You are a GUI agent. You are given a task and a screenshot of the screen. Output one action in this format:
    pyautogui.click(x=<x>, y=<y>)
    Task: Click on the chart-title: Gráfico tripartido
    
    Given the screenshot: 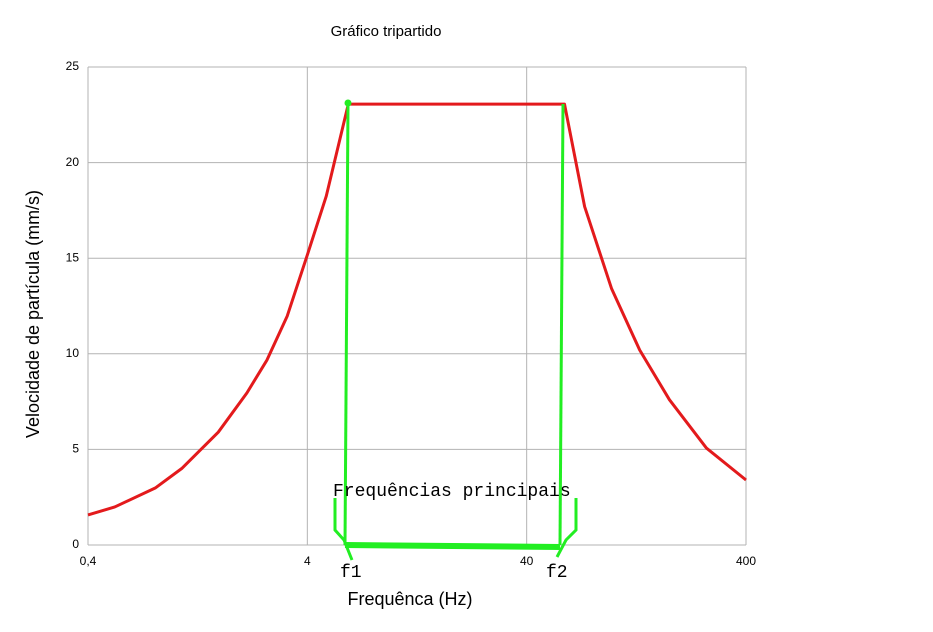 What is the action you would take?
    pyautogui.click(x=386, y=31)
    